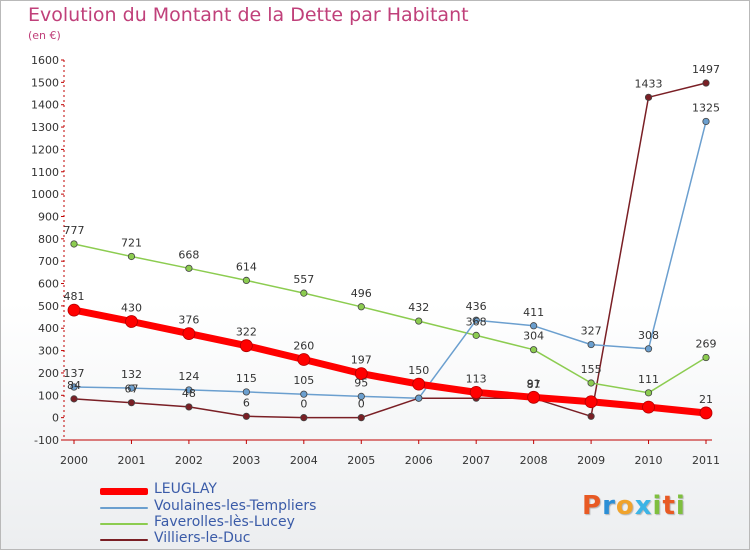 Image resolution: width=750 pixels, height=550 pixels. Describe the element at coordinates (74, 296) in the screenshot. I see `data-label: 481` at that location.